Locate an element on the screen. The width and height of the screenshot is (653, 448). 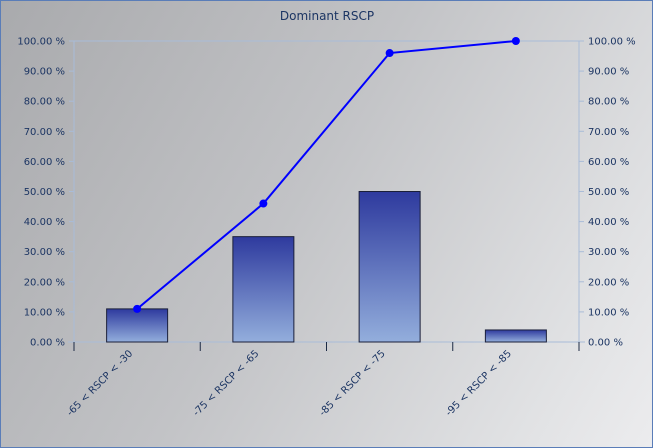
y-tick-label-right: 70.00 % is located at coordinates (608, 132).